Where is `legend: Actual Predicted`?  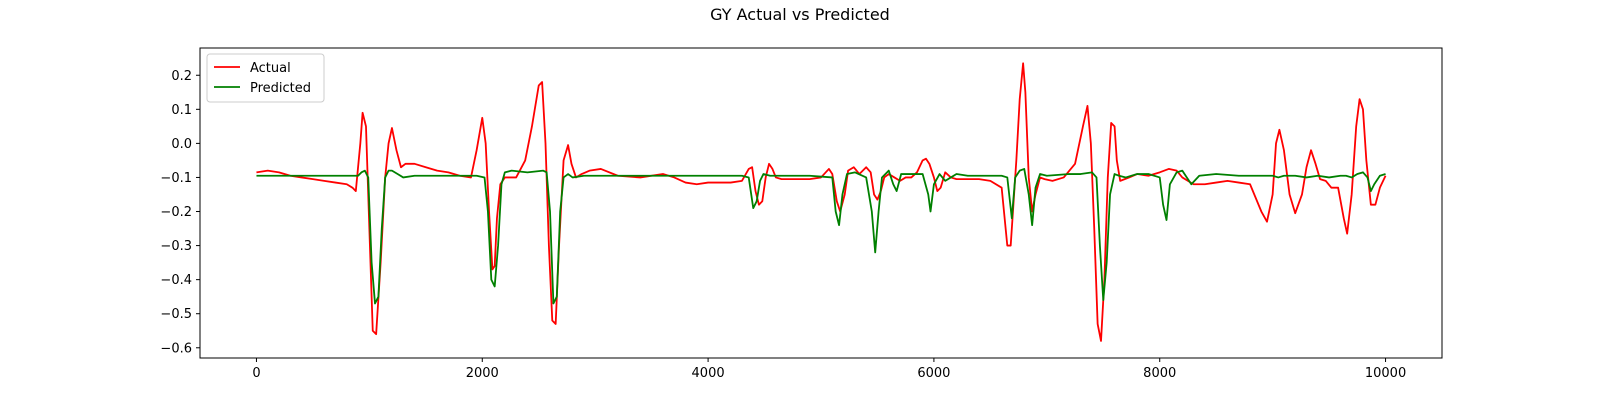
legend: Actual Predicted is located at coordinates (265, 78).